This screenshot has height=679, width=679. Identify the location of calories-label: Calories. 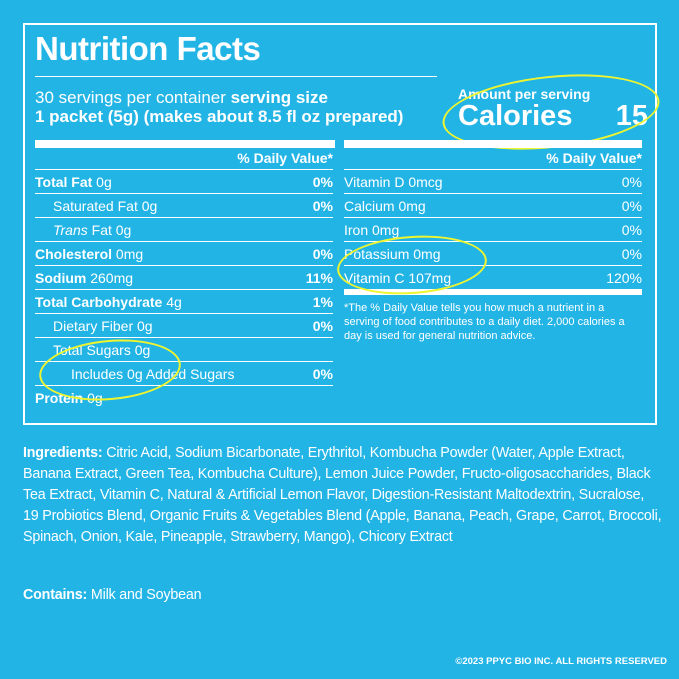
(515, 116).